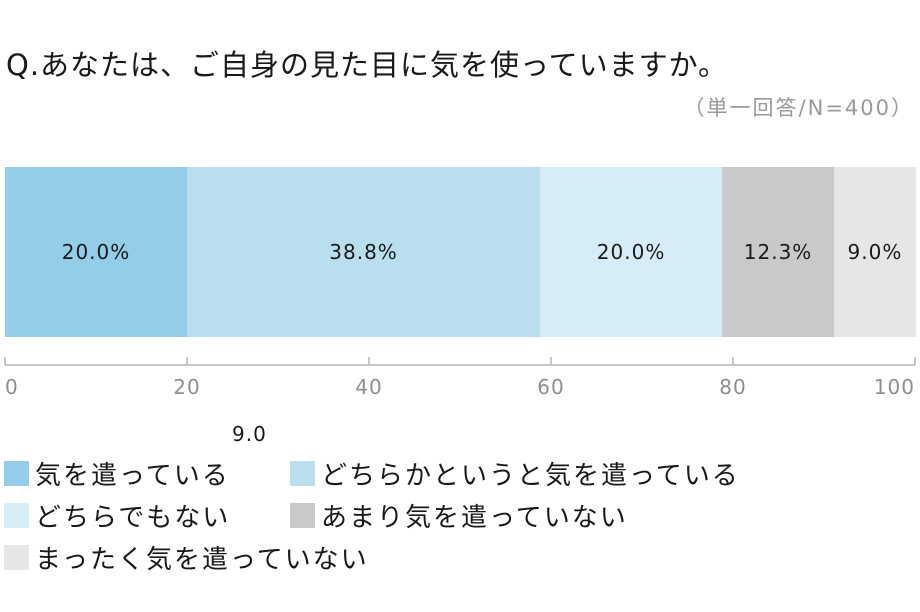  What do you see at coordinates (798, 108) in the screenshot?
I see `sample-size-note: （単一回答/N=400）` at bounding box center [798, 108].